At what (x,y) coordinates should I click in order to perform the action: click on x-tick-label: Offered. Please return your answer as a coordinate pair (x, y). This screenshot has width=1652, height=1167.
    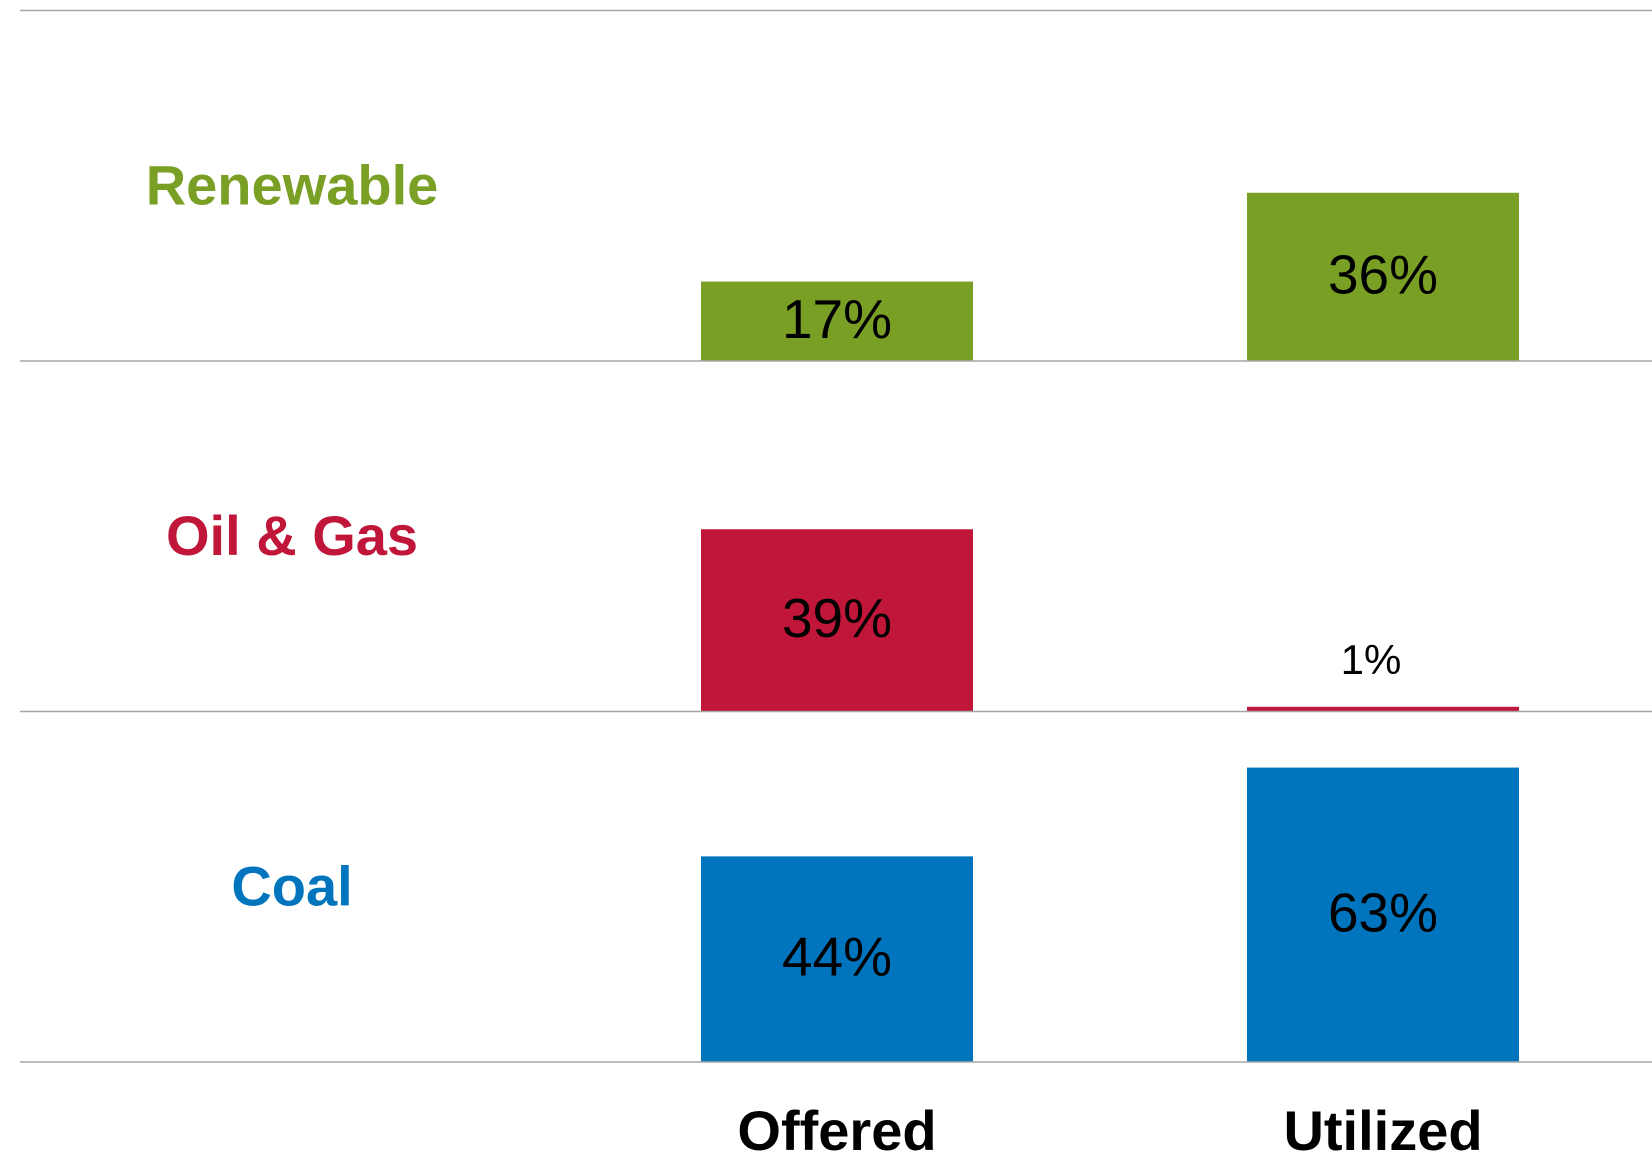
    Looking at the image, I should click on (836, 1130).